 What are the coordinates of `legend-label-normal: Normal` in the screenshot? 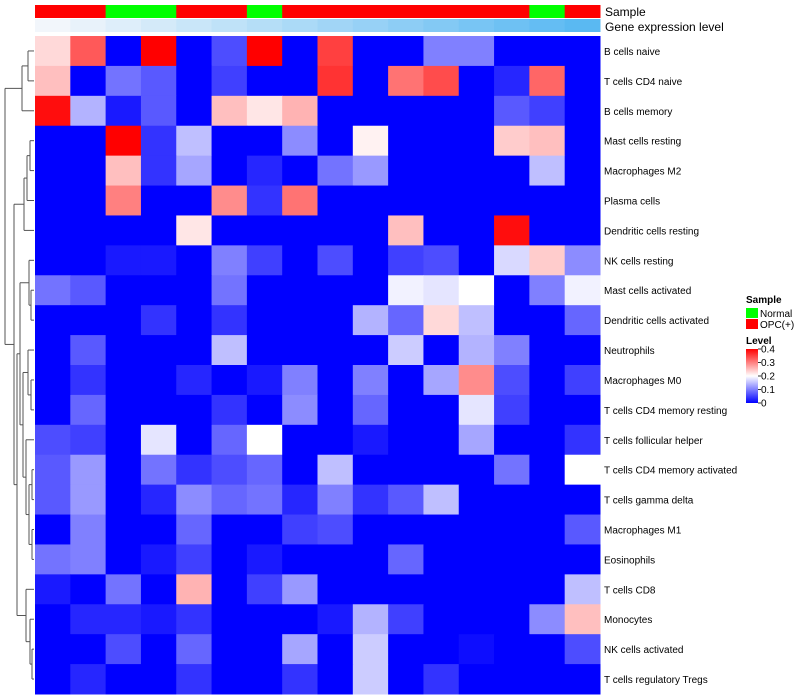 It's located at (776, 314).